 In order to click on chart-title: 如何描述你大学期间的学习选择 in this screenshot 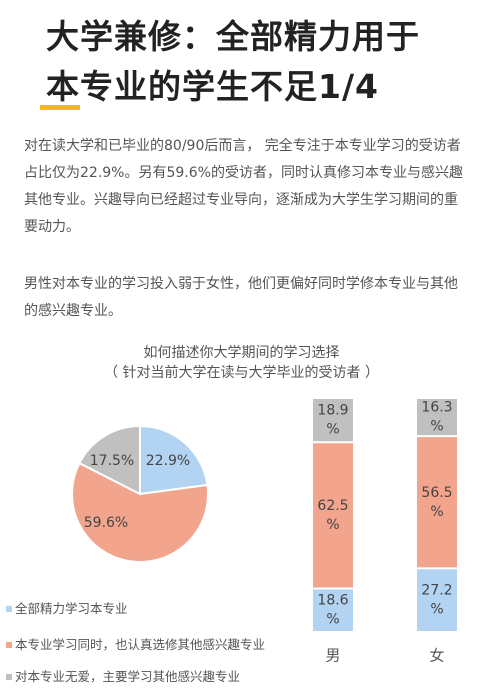, I will do `click(241, 353)`.